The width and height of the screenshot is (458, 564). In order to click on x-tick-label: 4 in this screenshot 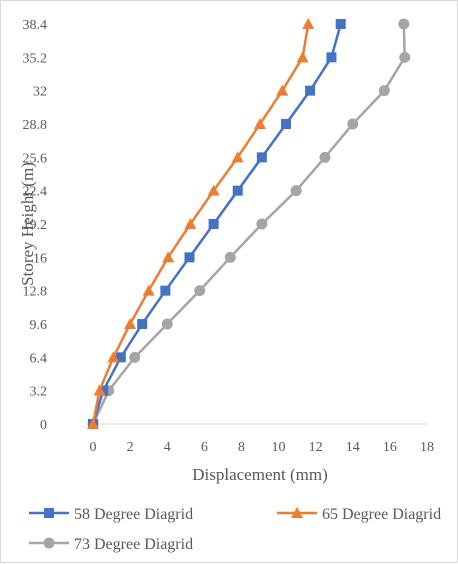, I will do `click(167, 447)`.